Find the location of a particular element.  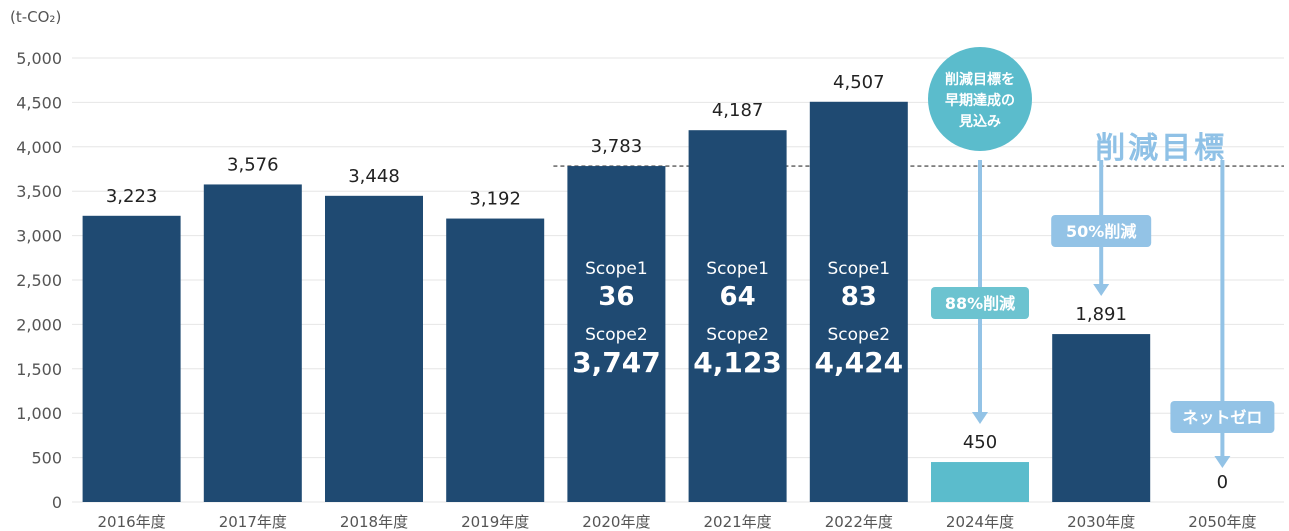

bar-2016年度 is located at coordinates (131, 358).